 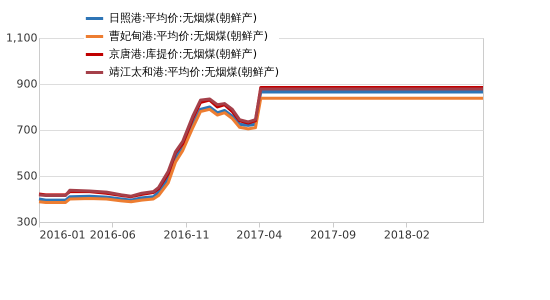 I want to click on x-tick-label: 2016-11, so click(x=187, y=235).